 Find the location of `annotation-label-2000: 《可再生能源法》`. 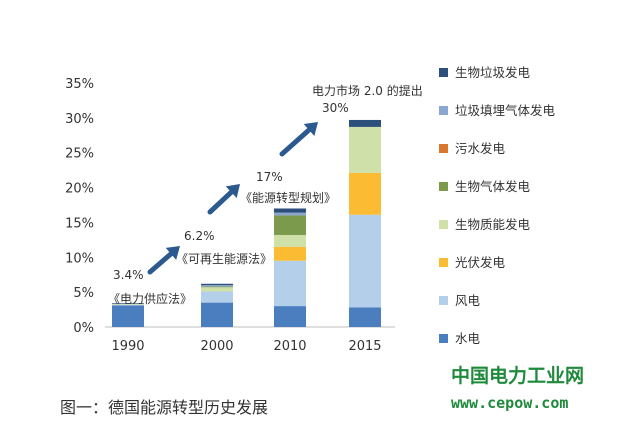

annotation-label-2000: 《可再生能源法》 is located at coordinates (224, 259).